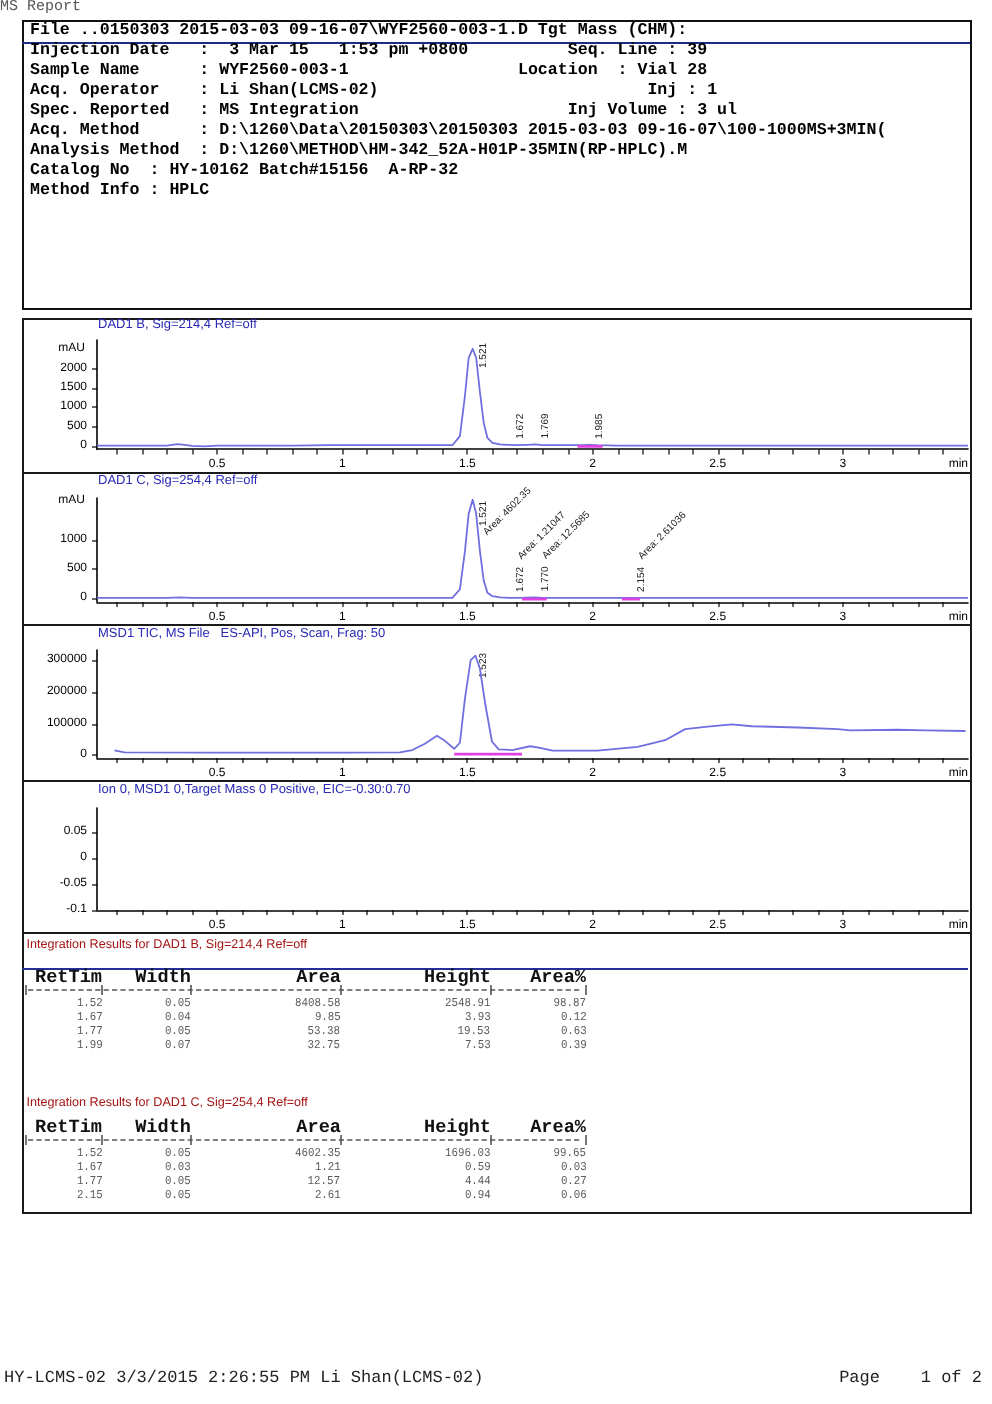 The image size is (992, 1404). I want to click on text: Page 1 of 2, so click(910, 1377).